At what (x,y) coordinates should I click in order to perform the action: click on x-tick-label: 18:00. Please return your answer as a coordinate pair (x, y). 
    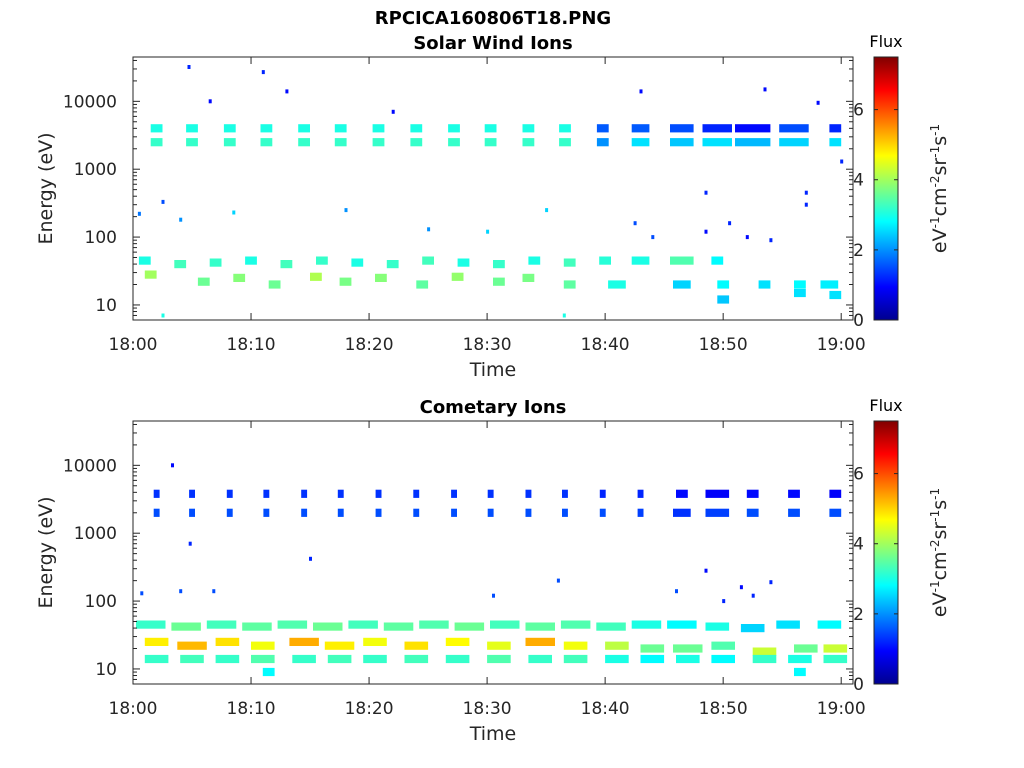
    Looking at the image, I should click on (133, 345).